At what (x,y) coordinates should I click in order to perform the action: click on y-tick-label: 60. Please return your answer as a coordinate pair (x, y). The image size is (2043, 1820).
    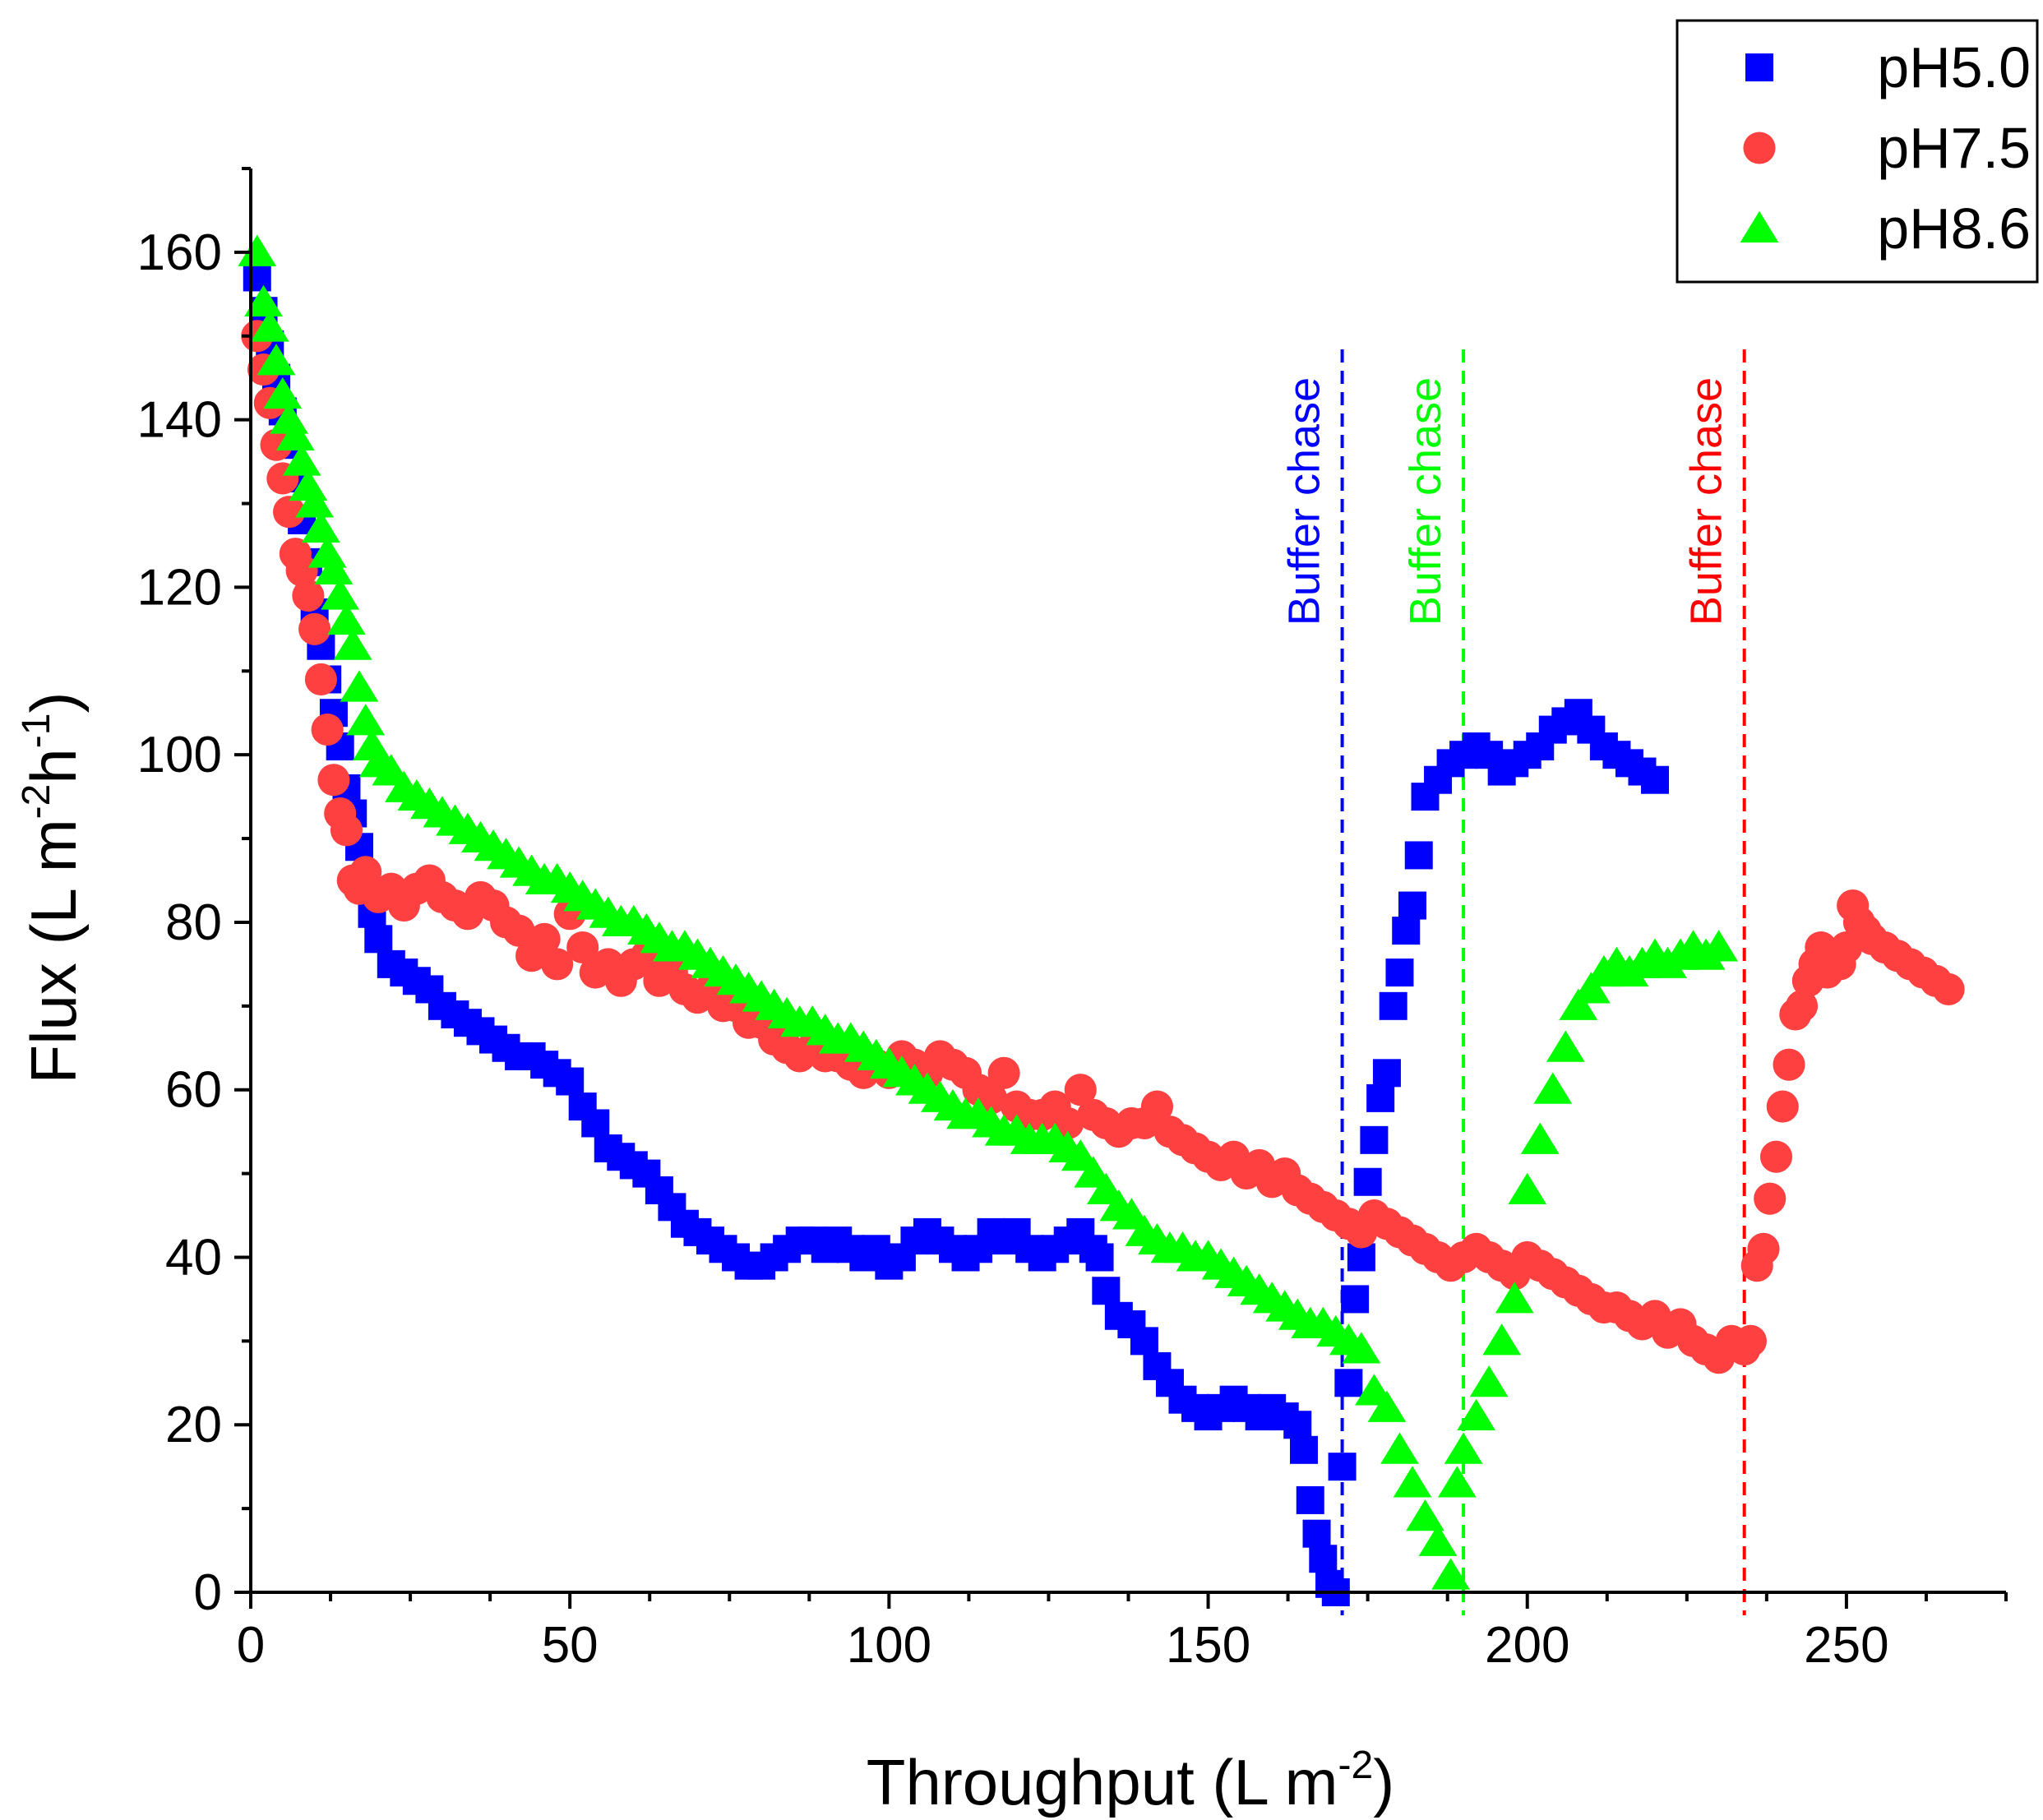
    Looking at the image, I should click on (193, 1090).